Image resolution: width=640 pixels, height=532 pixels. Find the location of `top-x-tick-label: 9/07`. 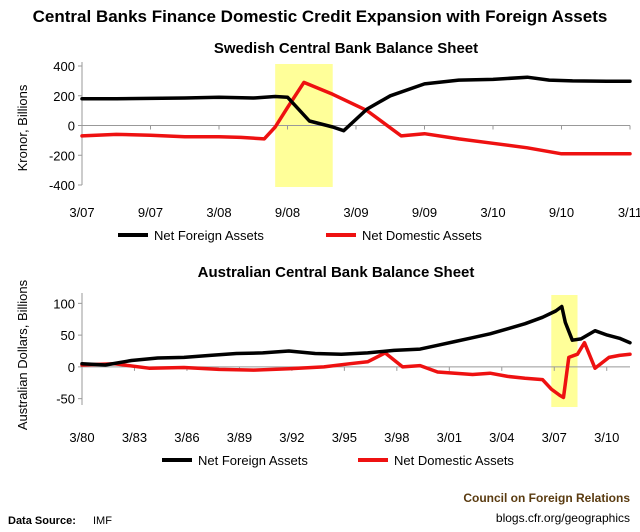

top-x-tick-label: 9/07 is located at coordinates (150, 212).